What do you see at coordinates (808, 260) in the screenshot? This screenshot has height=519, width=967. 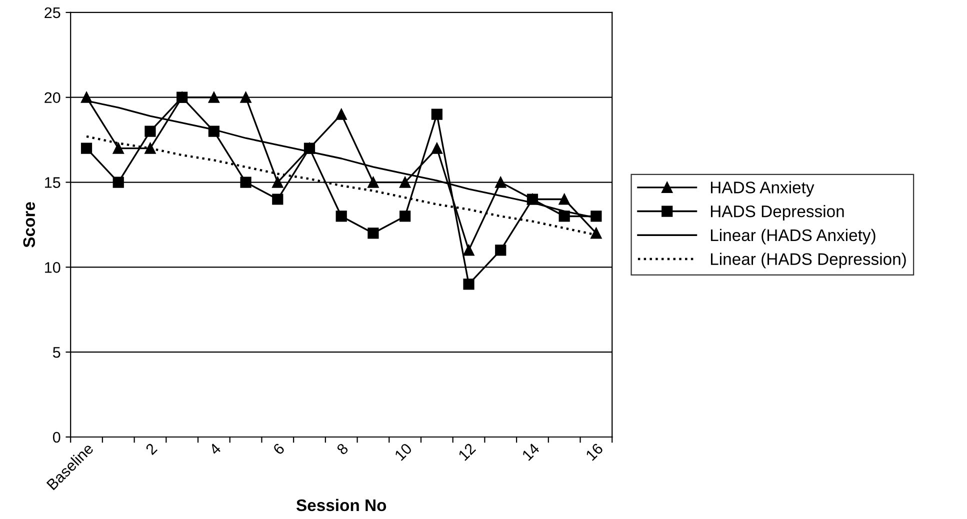 I see `legend-label: Linear (HADS Depression)` at bounding box center [808, 260].